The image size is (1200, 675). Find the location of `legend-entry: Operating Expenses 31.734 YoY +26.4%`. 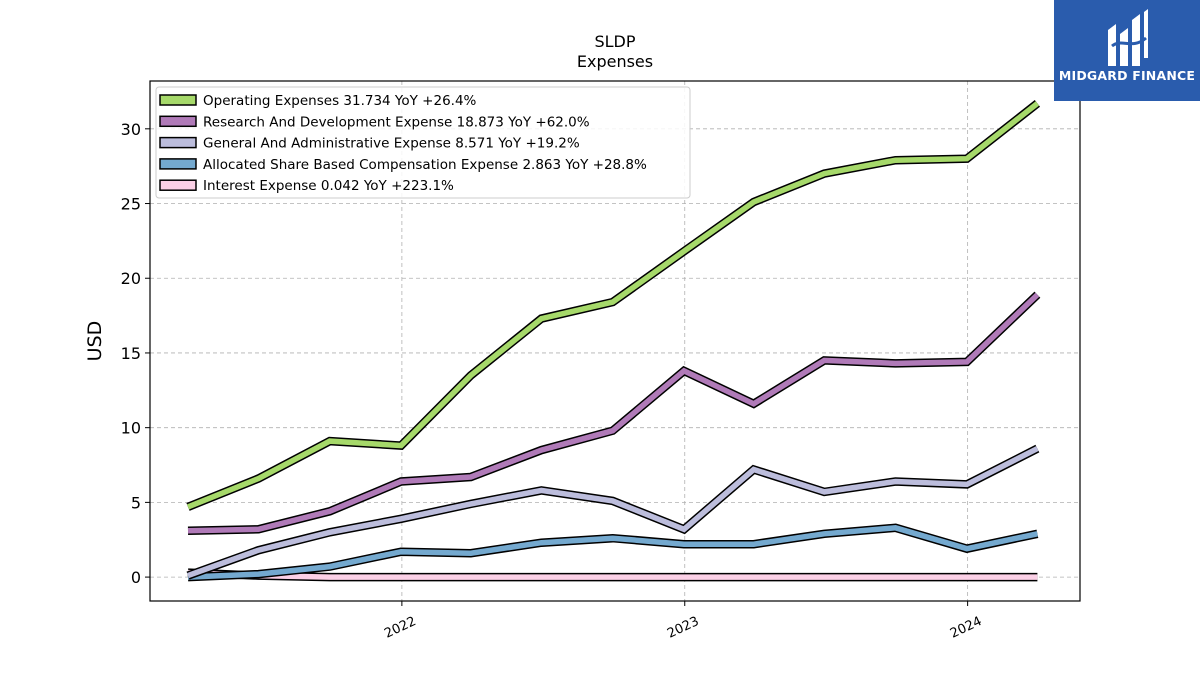

legend-entry: Operating Expenses 31.734 YoY +26.4% is located at coordinates (340, 101).